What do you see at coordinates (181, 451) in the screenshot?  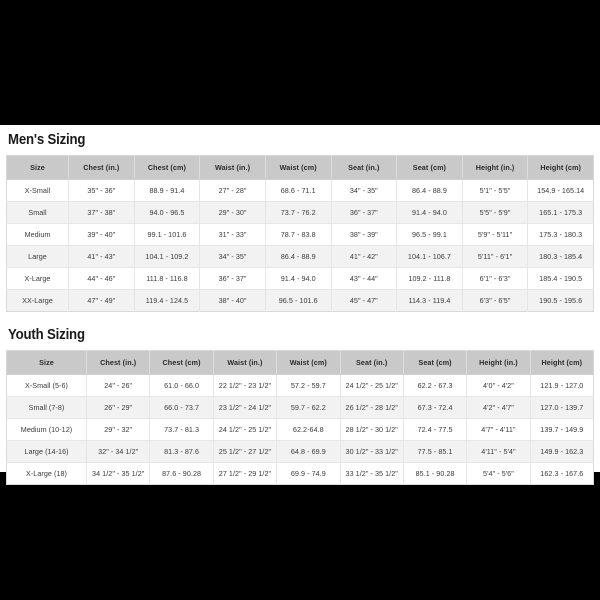 I see `youth-measurement-cell: 81.3 - 87.6` at bounding box center [181, 451].